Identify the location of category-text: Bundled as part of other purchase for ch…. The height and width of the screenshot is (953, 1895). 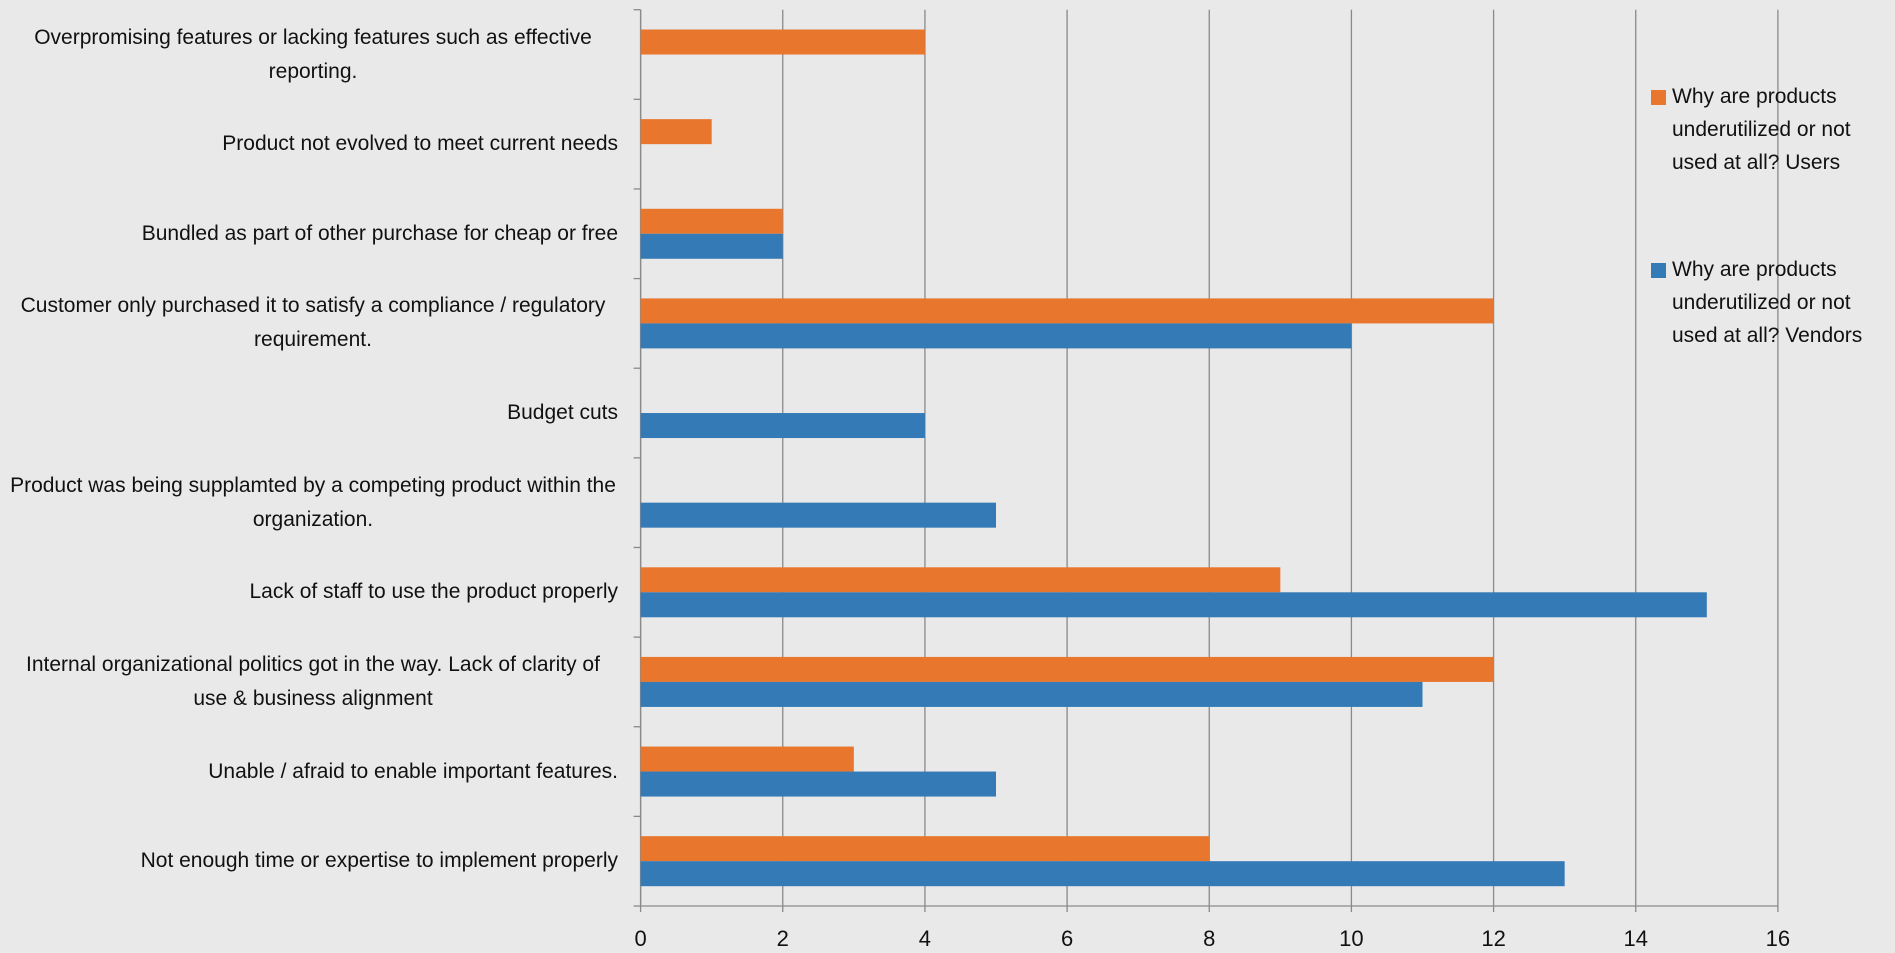
(379, 233).